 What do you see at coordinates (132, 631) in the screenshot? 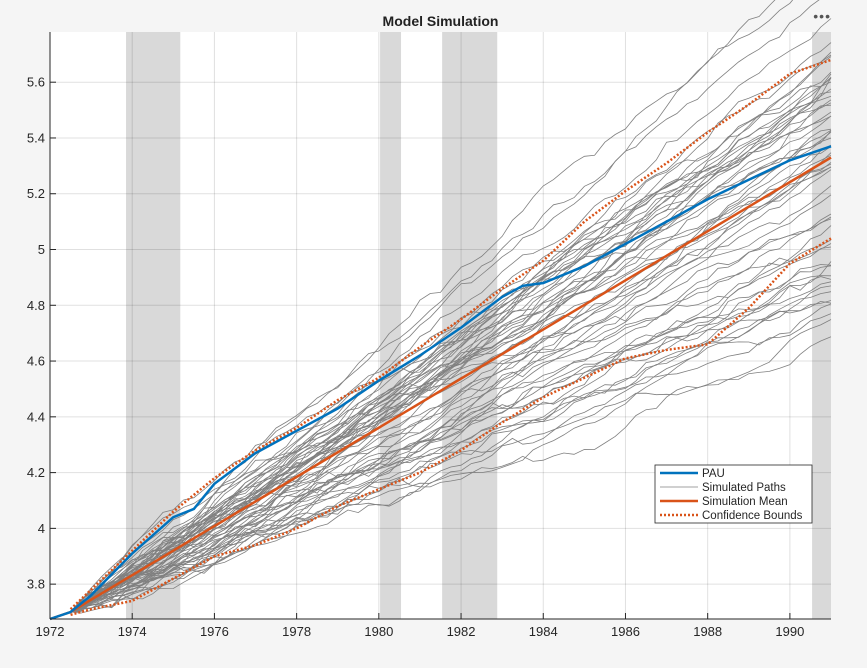
I see `x-tick-label: 1974` at bounding box center [132, 631].